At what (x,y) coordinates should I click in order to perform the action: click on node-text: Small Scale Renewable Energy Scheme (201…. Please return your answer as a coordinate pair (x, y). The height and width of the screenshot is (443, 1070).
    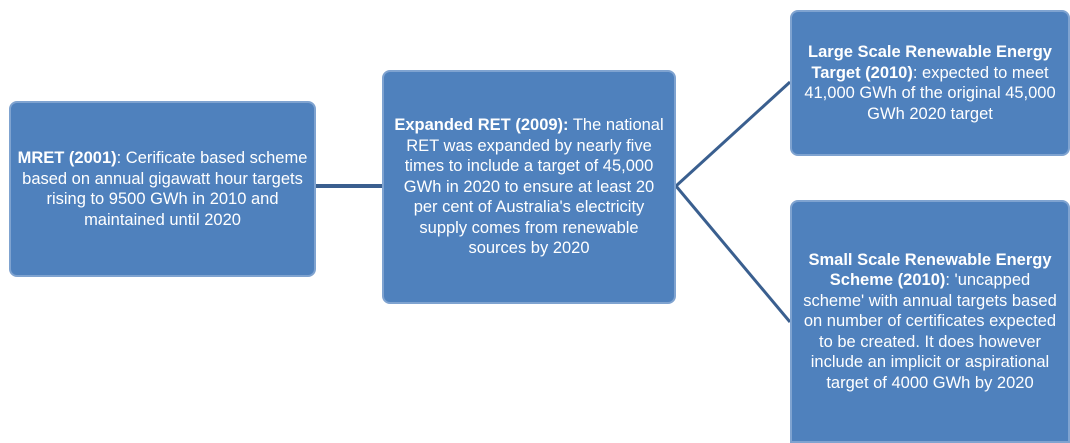
    Looking at the image, I should click on (930, 322).